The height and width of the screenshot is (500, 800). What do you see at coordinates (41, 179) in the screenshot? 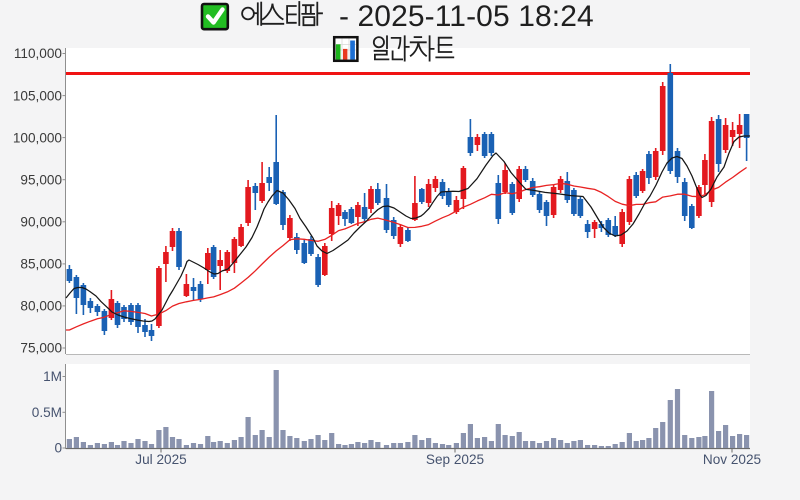
I see `svg-text: 95,000` at bounding box center [41, 179].